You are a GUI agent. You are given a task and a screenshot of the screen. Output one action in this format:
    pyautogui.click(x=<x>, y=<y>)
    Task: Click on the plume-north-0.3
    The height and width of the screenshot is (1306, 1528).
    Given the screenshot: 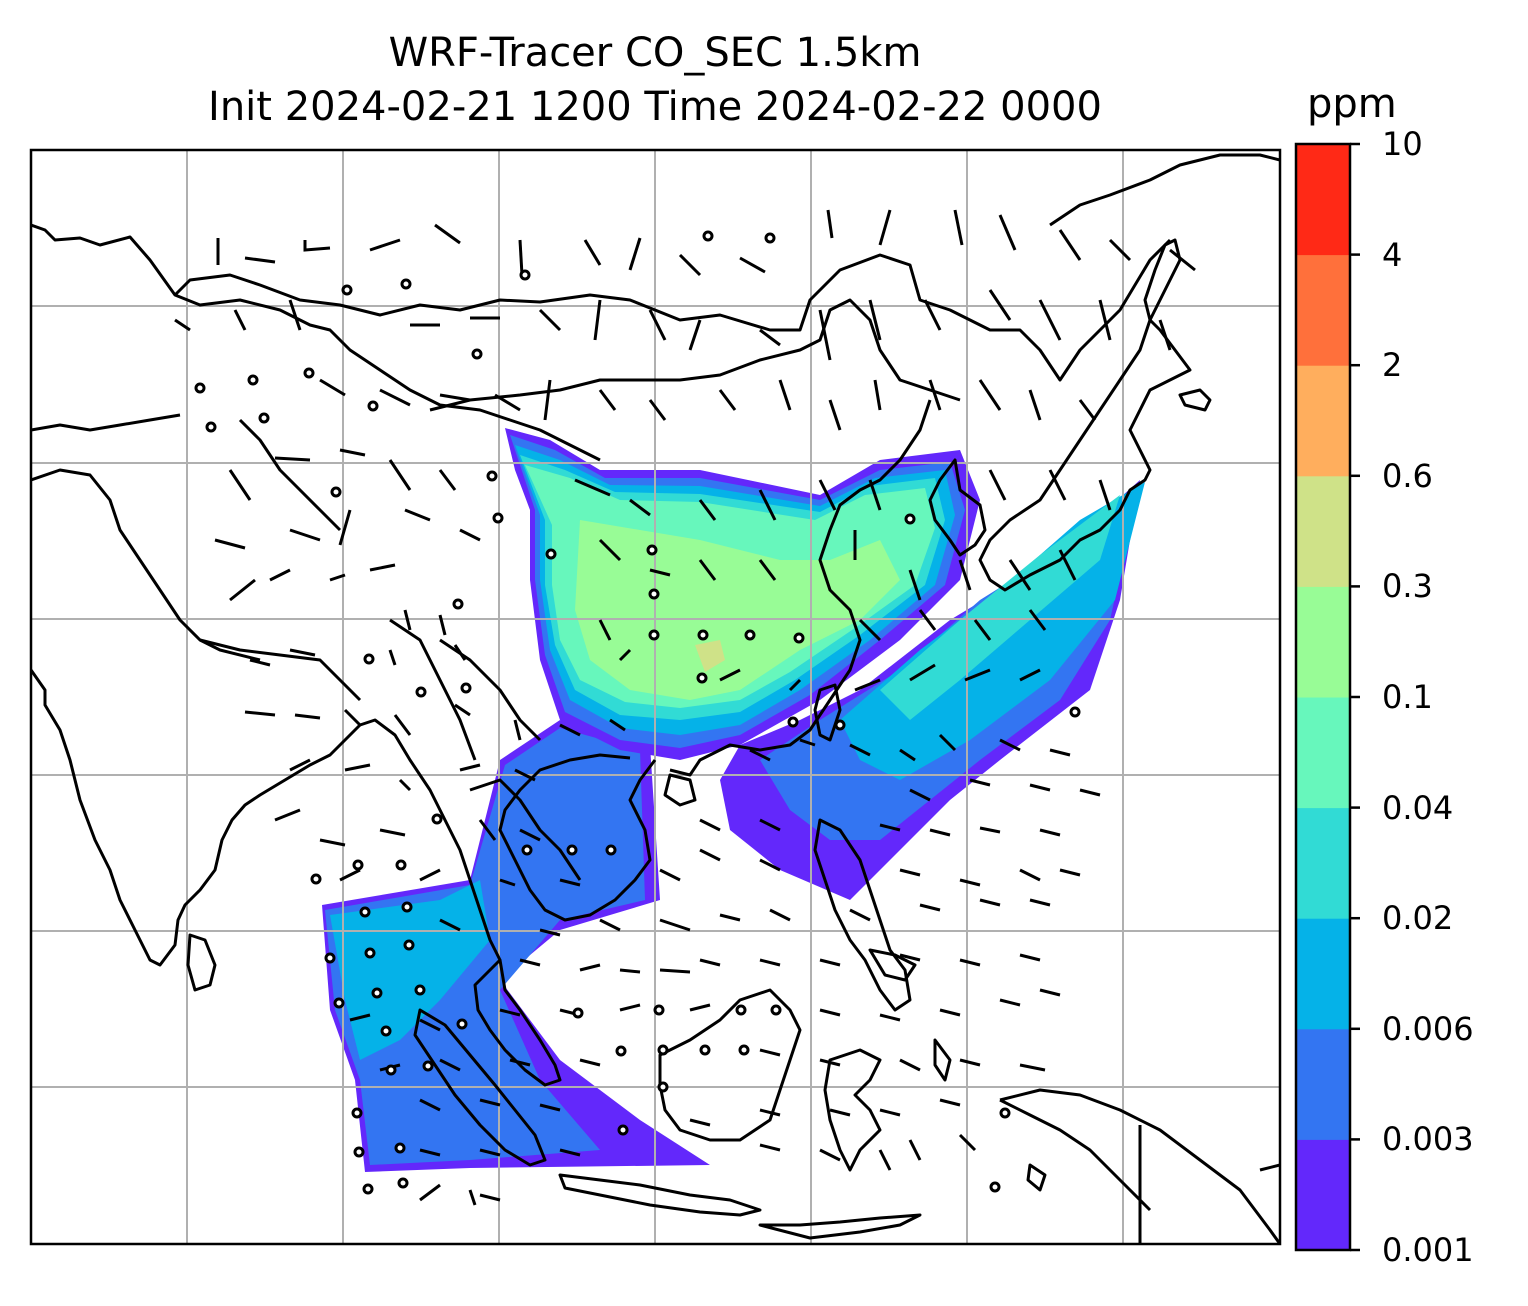 What is the action you would take?
    pyautogui.click(x=710, y=656)
    